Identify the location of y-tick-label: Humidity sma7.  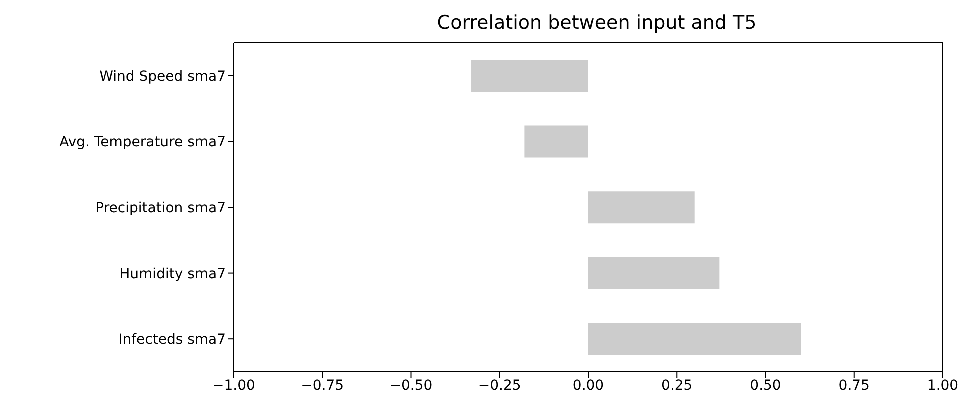
(173, 274).